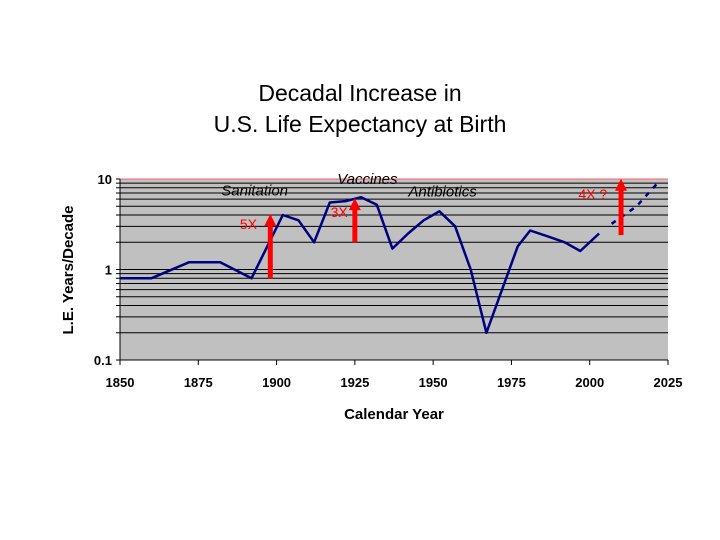 This screenshot has height=540, width=720. What do you see at coordinates (442, 192) in the screenshot?
I see `annotation-label: Antibiotics` at bounding box center [442, 192].